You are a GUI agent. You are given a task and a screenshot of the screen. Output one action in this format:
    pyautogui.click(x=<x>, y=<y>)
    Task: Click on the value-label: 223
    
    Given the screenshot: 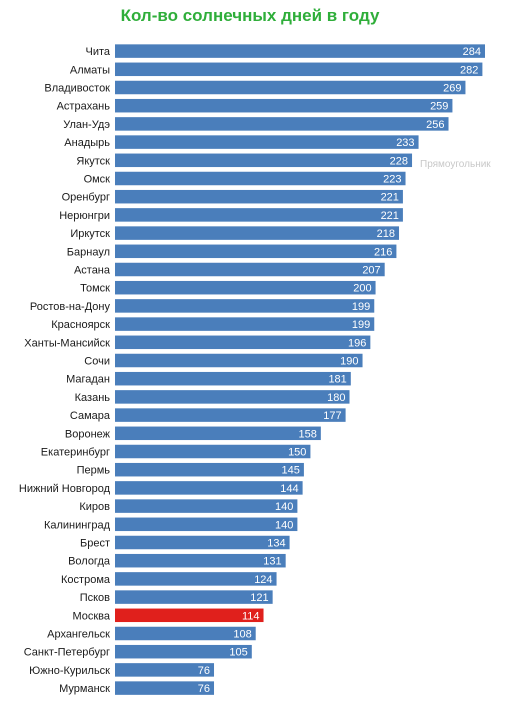 What is the action you would take?
    pyautogui.click(x=392, y=180)
    